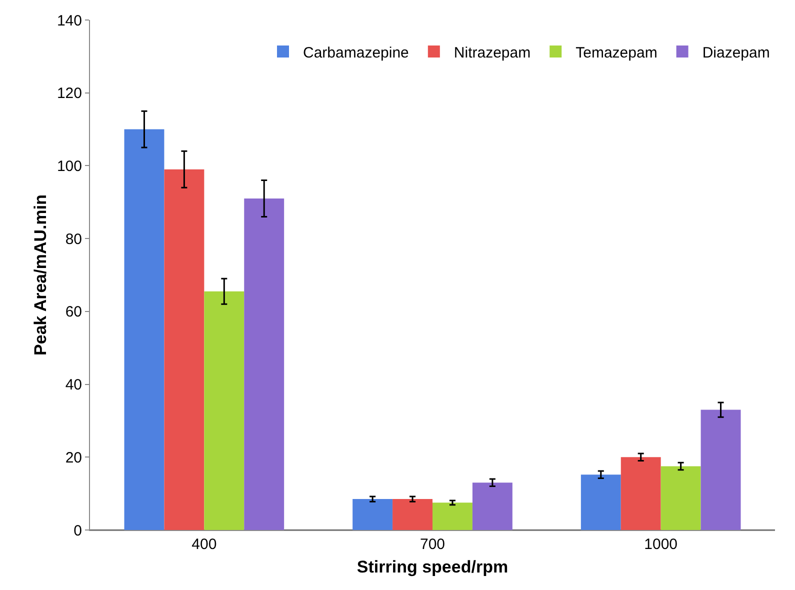  Describe the element at coordinates (492, 53) in the screenshot. I see `legend-label: Nitrazepam` at that location.